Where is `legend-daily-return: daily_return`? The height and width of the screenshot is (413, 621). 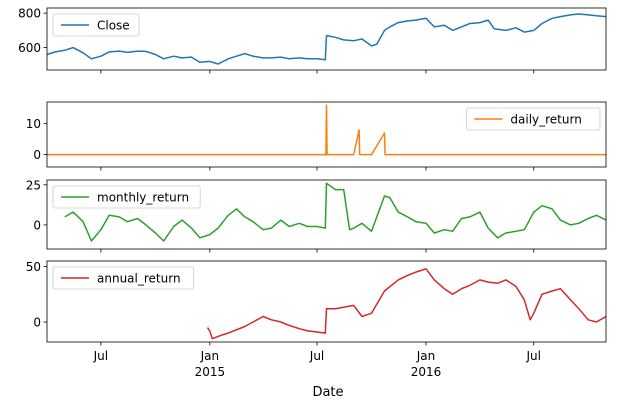 legend-daily-return: daily_return is located at coordinates (533, 119).